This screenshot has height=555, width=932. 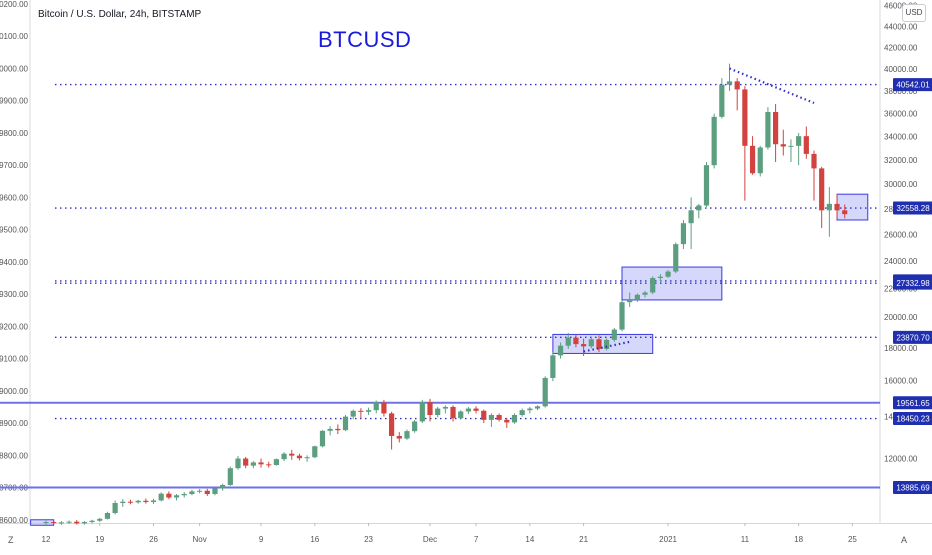 What do you see at coordinates (46, 539) in the screenshot?
I see `time-tick-label: 12` at bounding box center [46, 539].